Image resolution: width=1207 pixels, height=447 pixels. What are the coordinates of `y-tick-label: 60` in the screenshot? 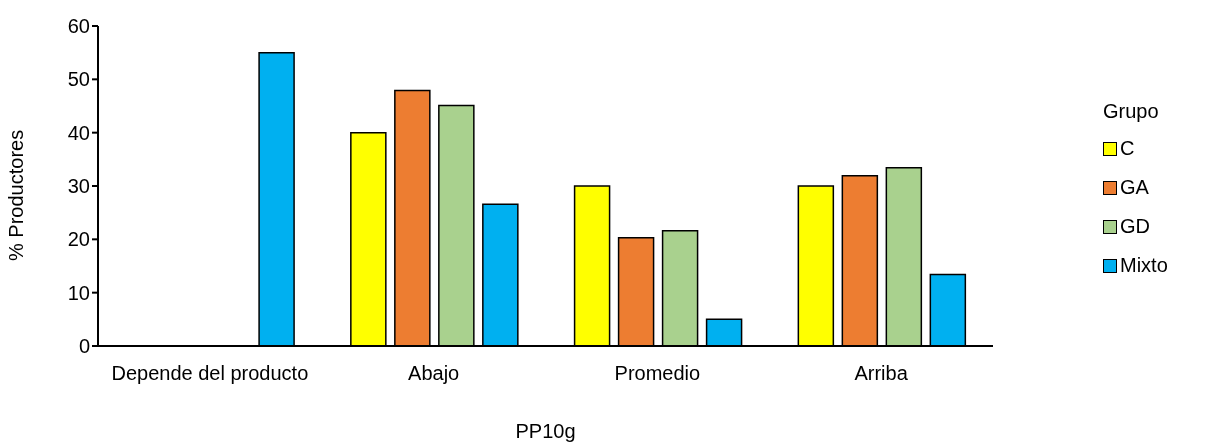 It's located at (78, 26).